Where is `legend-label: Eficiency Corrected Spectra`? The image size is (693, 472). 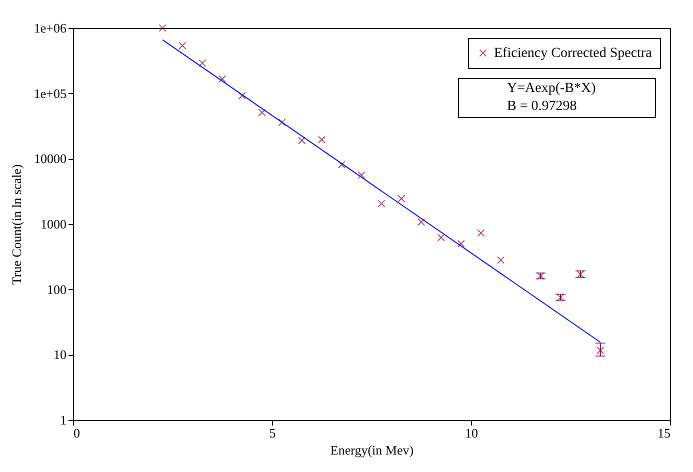 legend-label: Eficiency Corrected Spectra is located at coordinates (573, 53).